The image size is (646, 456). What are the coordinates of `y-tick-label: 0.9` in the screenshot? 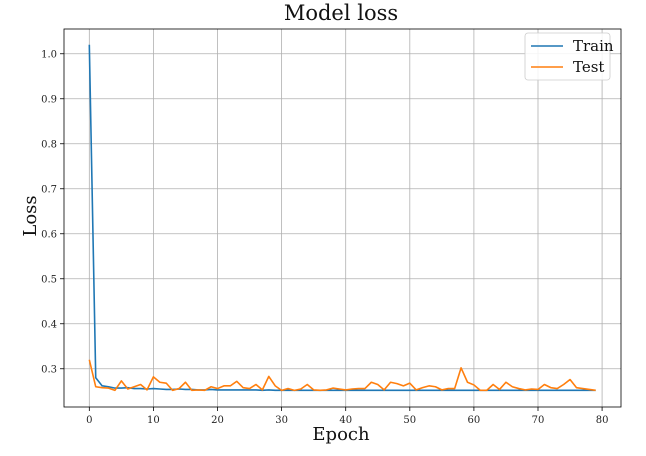 It's located at (49, 99).